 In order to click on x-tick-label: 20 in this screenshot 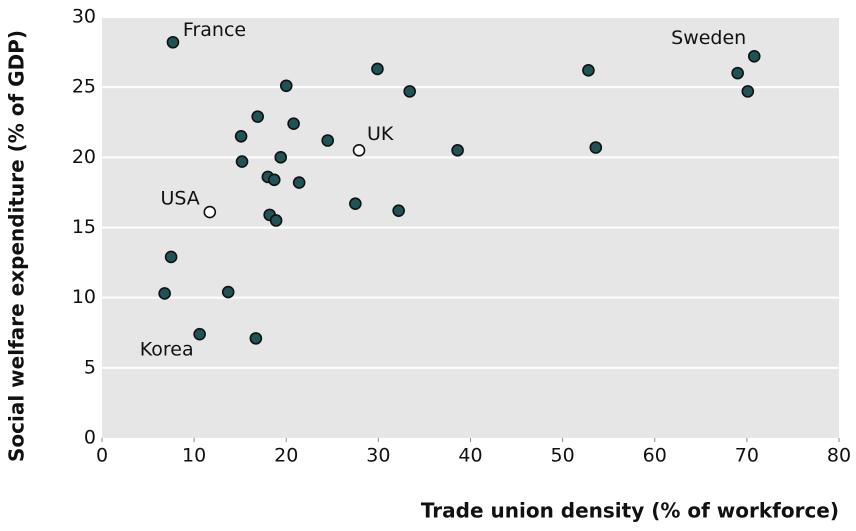, I will do `click(286, 456)`.